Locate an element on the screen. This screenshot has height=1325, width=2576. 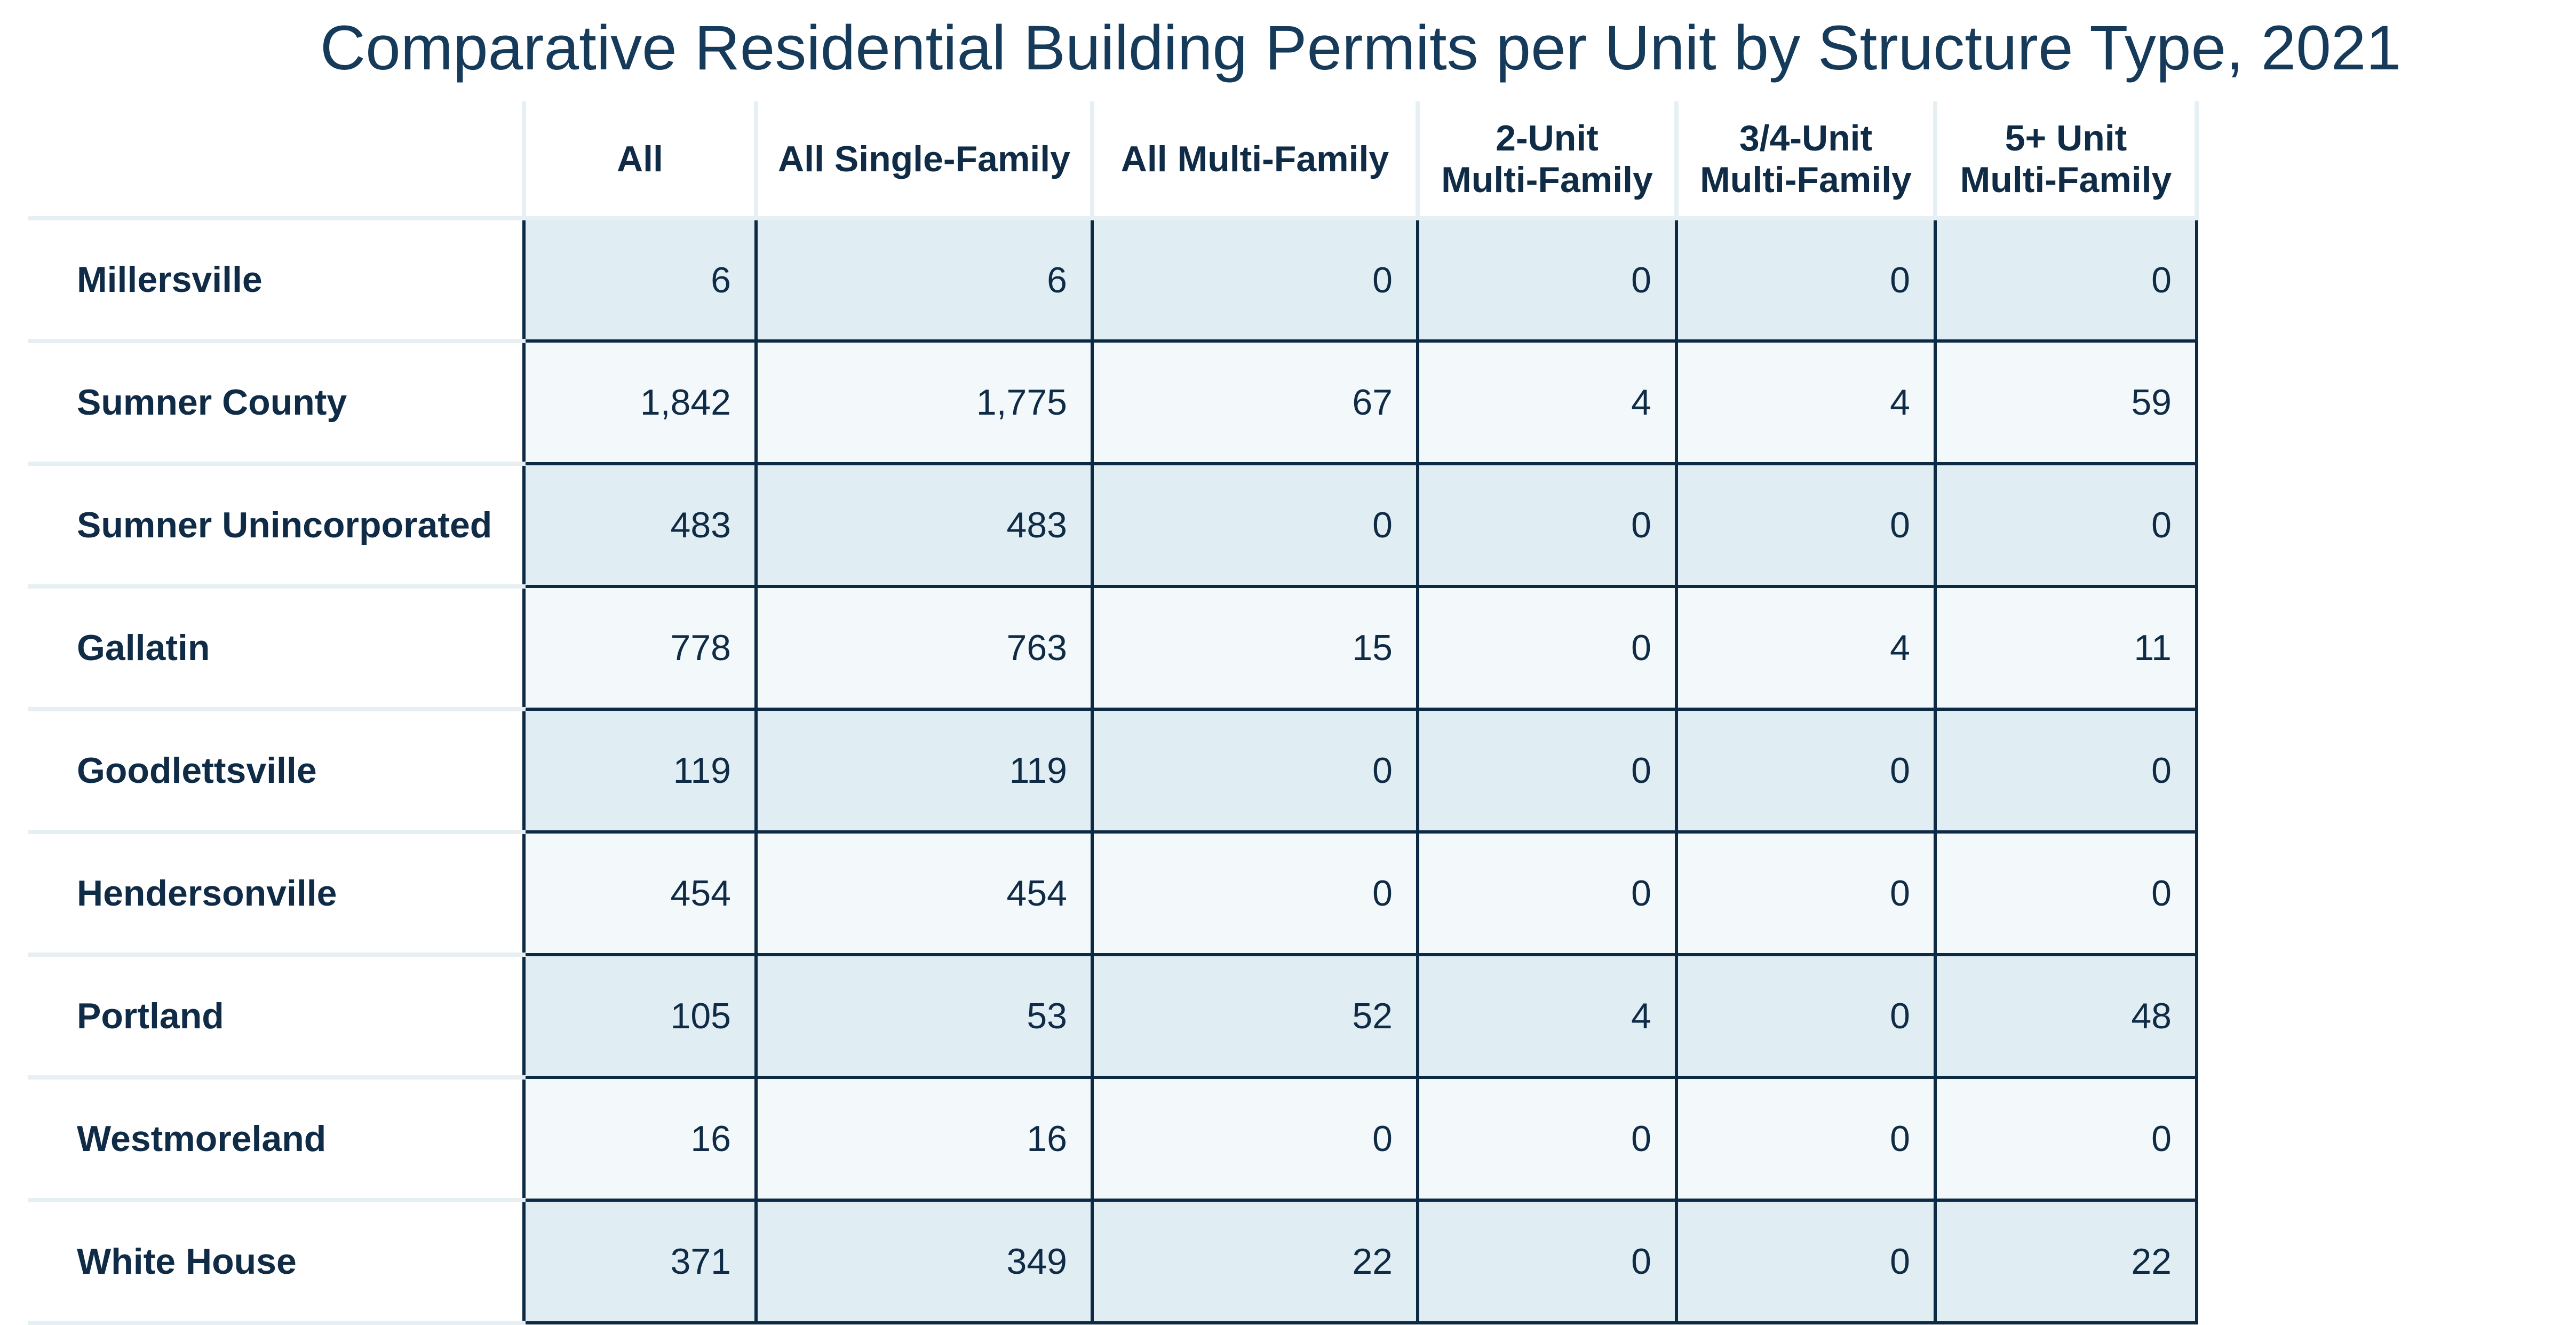
table-row: Millersville 6 6 0 0 0 0 is located at coordinates (1113, 280).